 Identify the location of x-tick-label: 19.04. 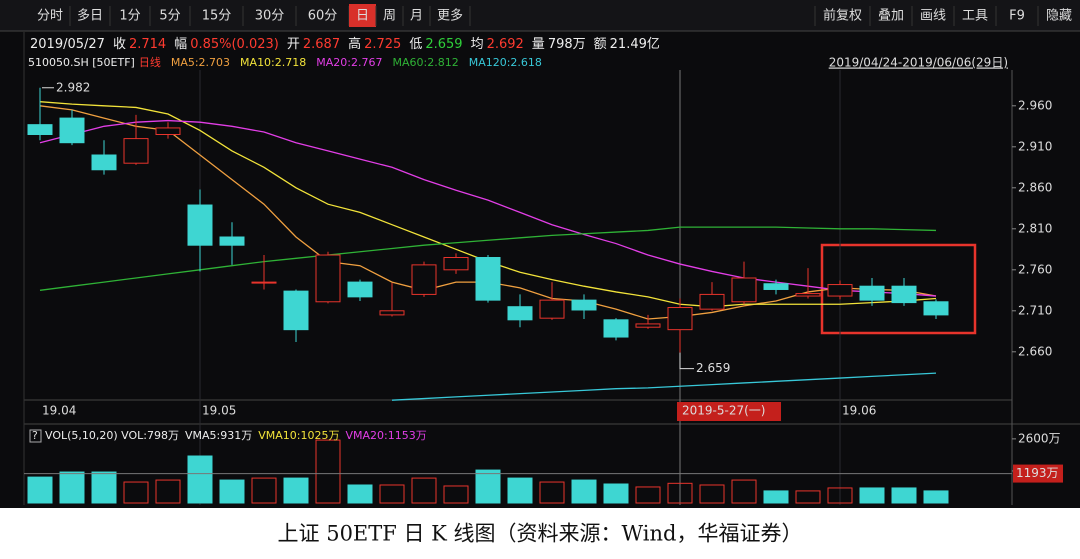
(59, 411).